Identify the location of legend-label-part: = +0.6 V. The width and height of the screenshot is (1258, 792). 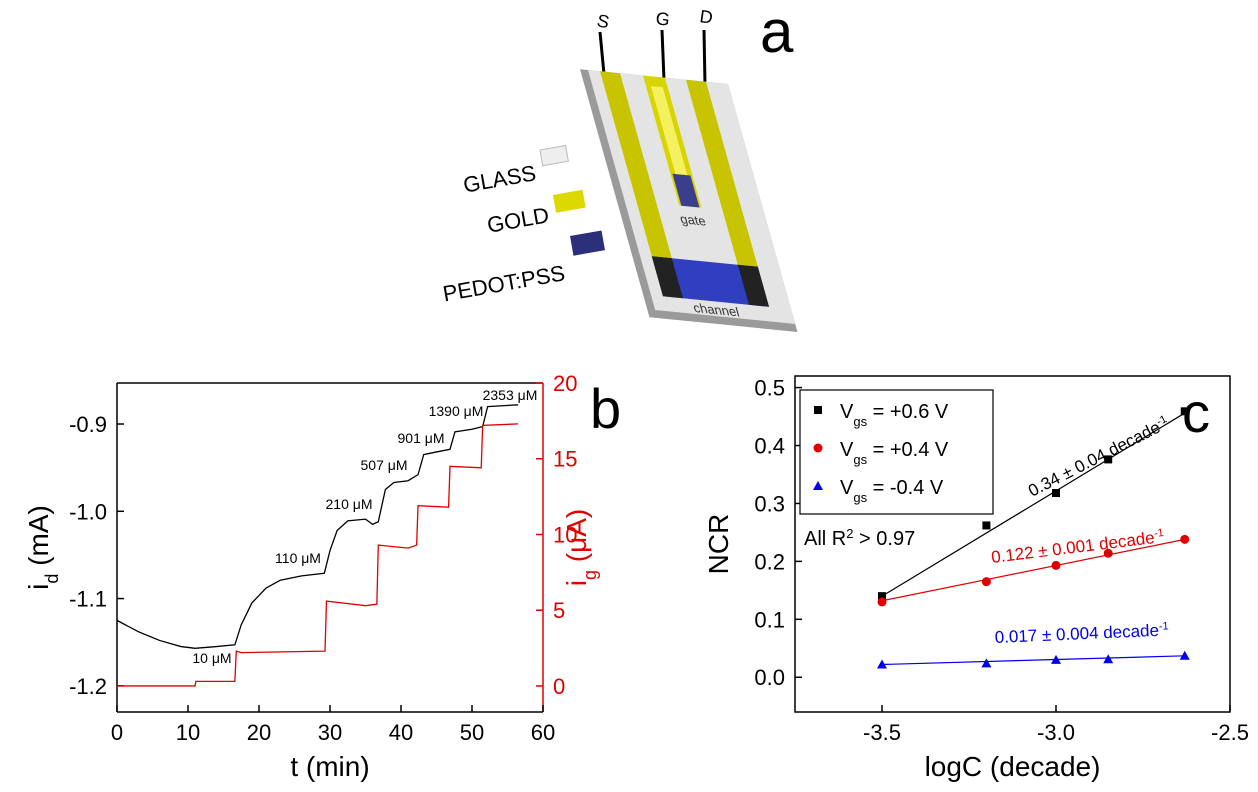
(908, 412).